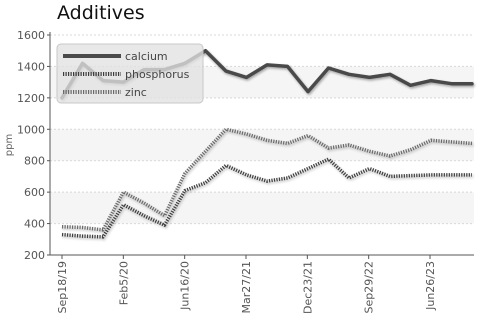 The height and width of the screenshot is (322, 484). I want to click on y-tick-label: 1400, so click(31, 66).